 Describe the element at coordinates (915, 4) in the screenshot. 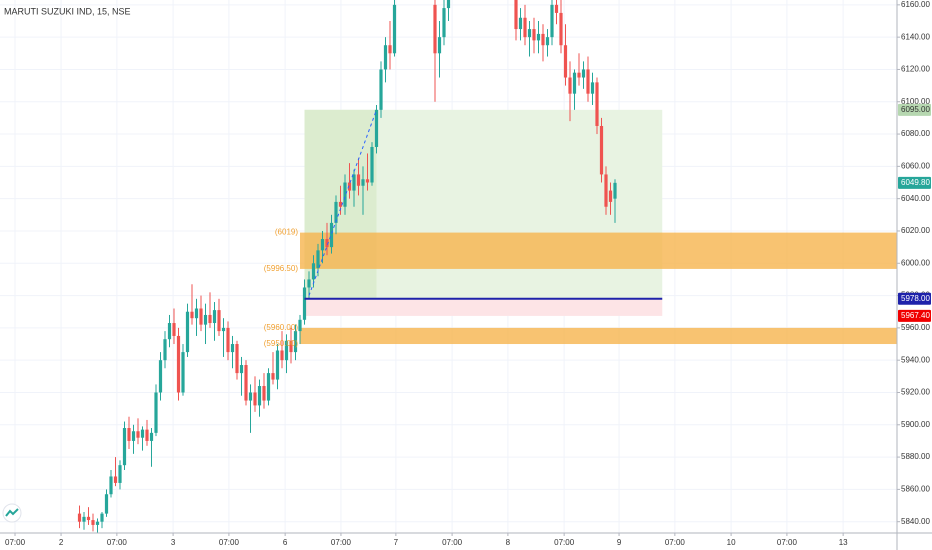

I see `y-tick-label: 6160.00` at that location.